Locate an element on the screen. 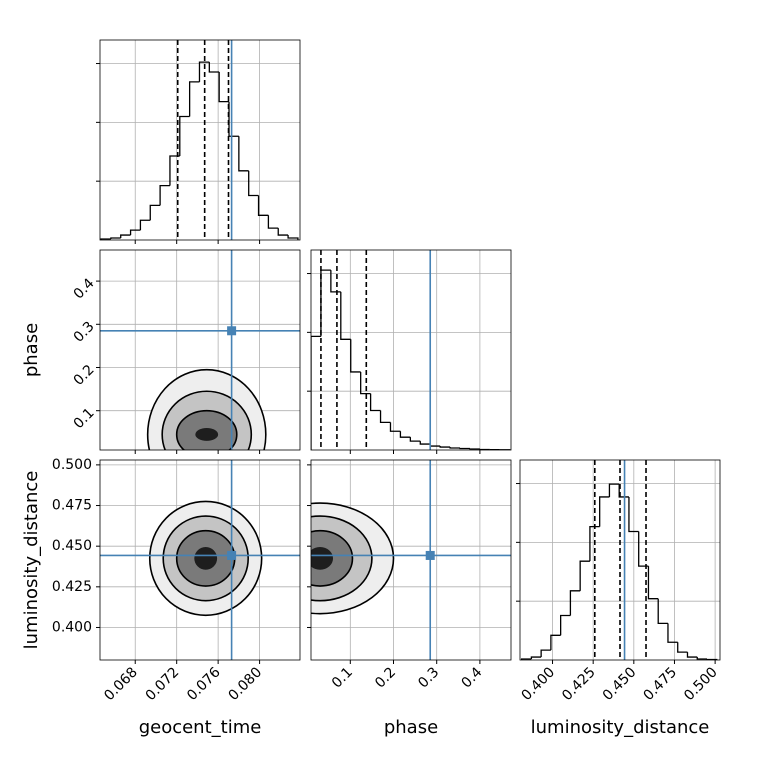 Image resolution: width=760 pixels, height=760 pixels. x-tick-label: 0.3 is located at coordinates (428, 677).